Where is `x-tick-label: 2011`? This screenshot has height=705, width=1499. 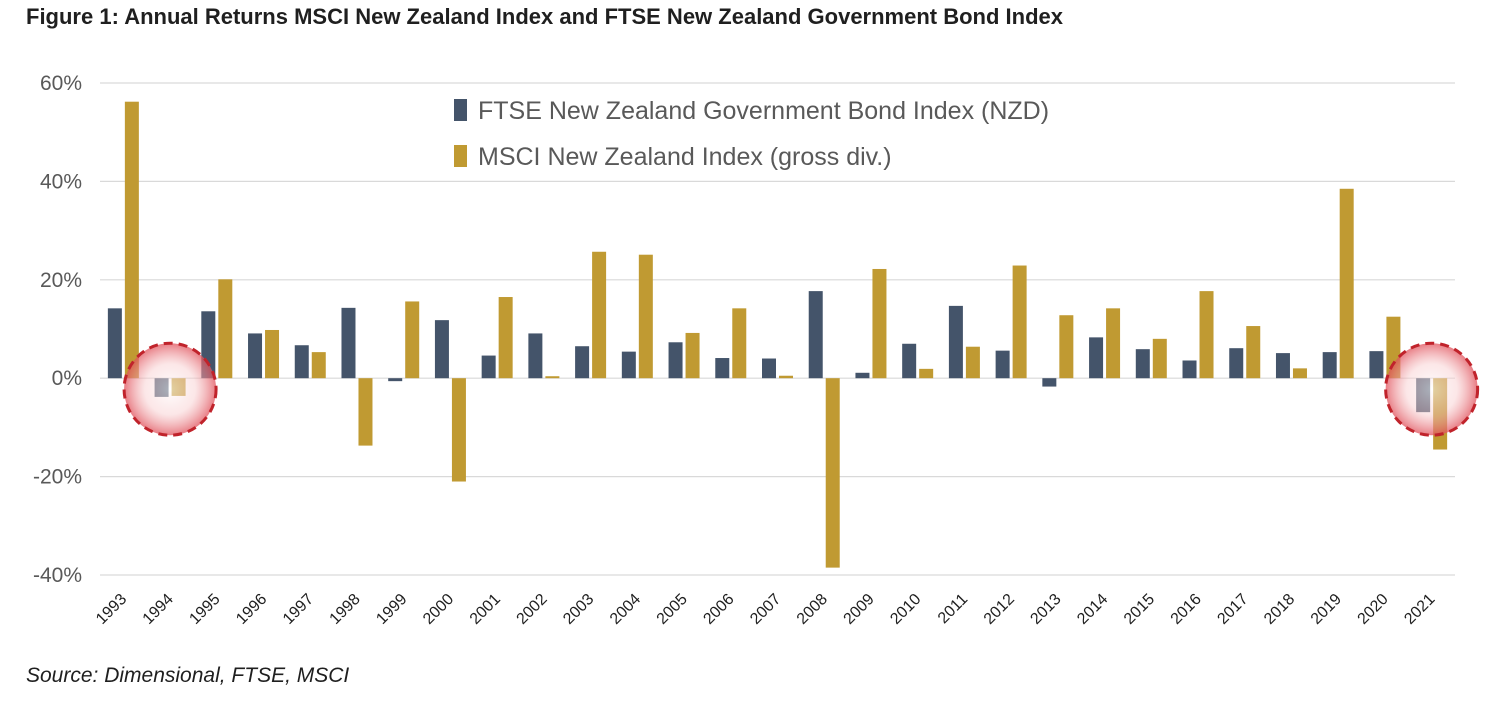 x-tick-label: 2011 is located at coordinates (953, 609).